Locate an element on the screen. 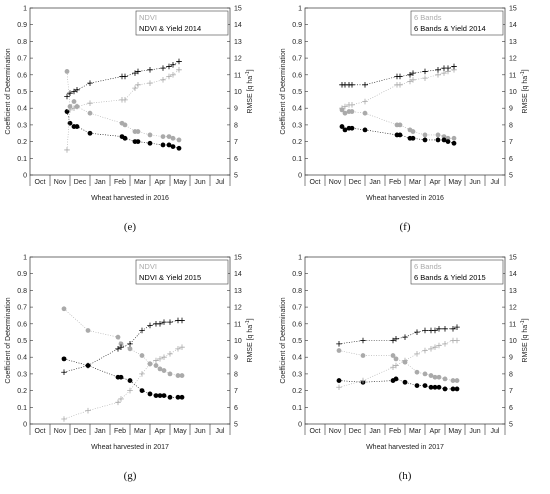  y2-tick-label: 7 is located at coordinates (236, 391).